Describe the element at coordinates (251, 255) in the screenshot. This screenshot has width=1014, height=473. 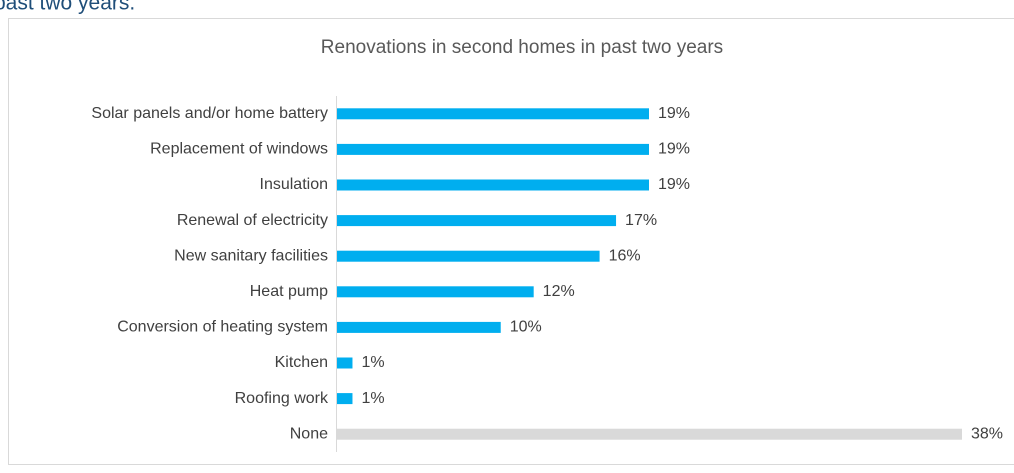
I see `category-label: New sanitary facilities` at that location.